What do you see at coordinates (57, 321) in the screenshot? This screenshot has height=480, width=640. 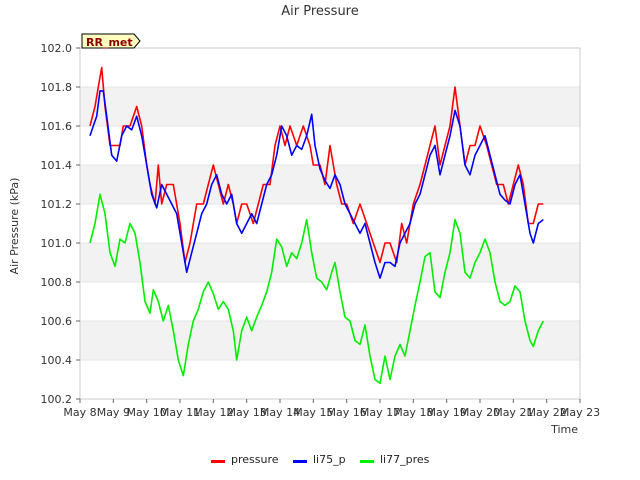 I see `y-tick-label: 100.6` at bounding box center [57, 321].